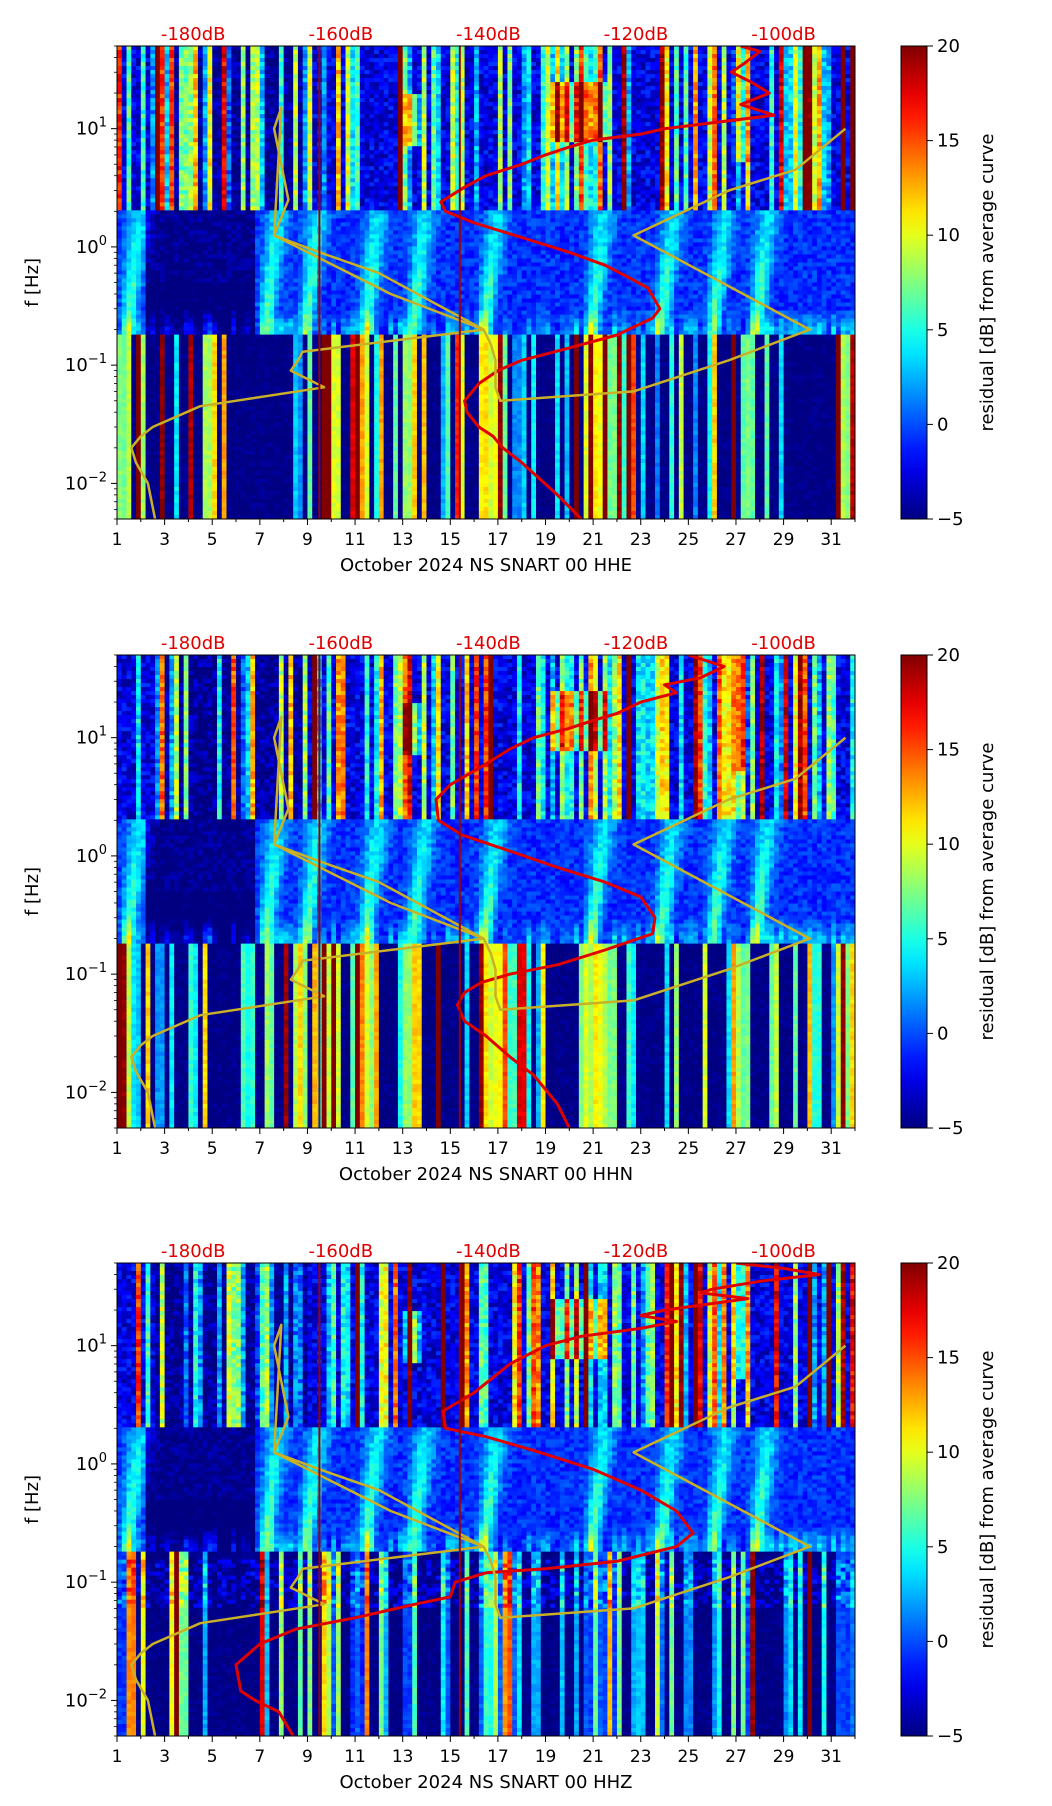 This screenshot has height=1806, width=1052. Describe the element at coordinates (32, 282) in the screenshot. I see `y-axis-label: f [Hz]` at that location.